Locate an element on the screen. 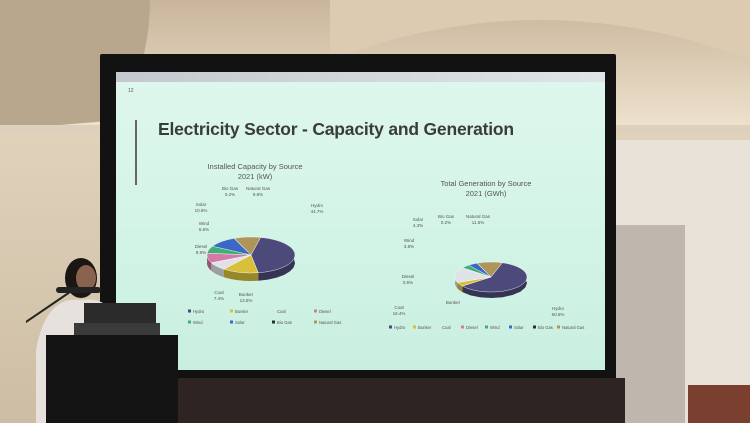 The width and height of the screenshot is (750, 423). pie2-value-solar: 4.3% is located at coordinates (418, 225).